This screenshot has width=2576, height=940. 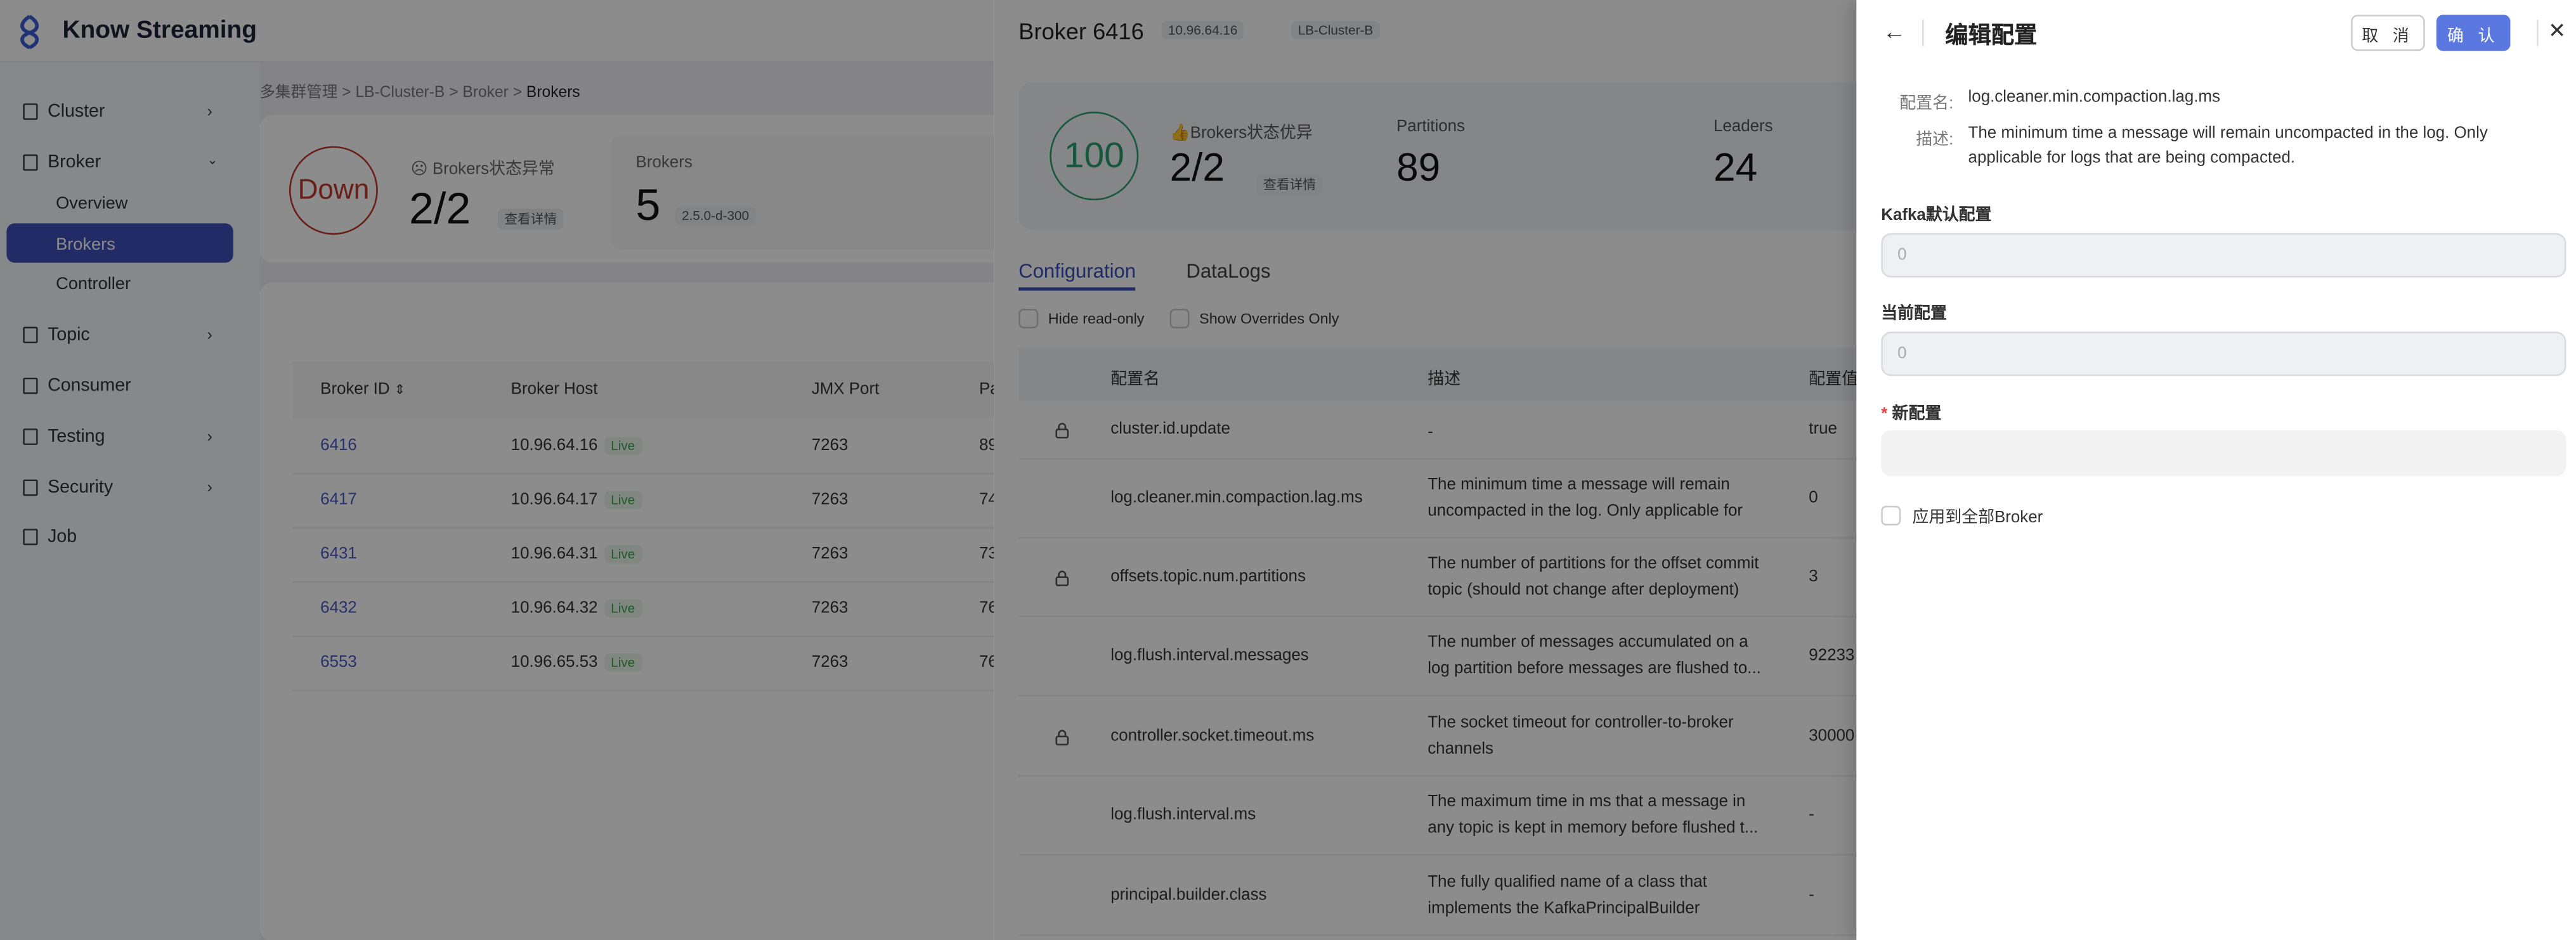 I want to click on current-config-label: 当前配置, so click(x=1914, y=314).